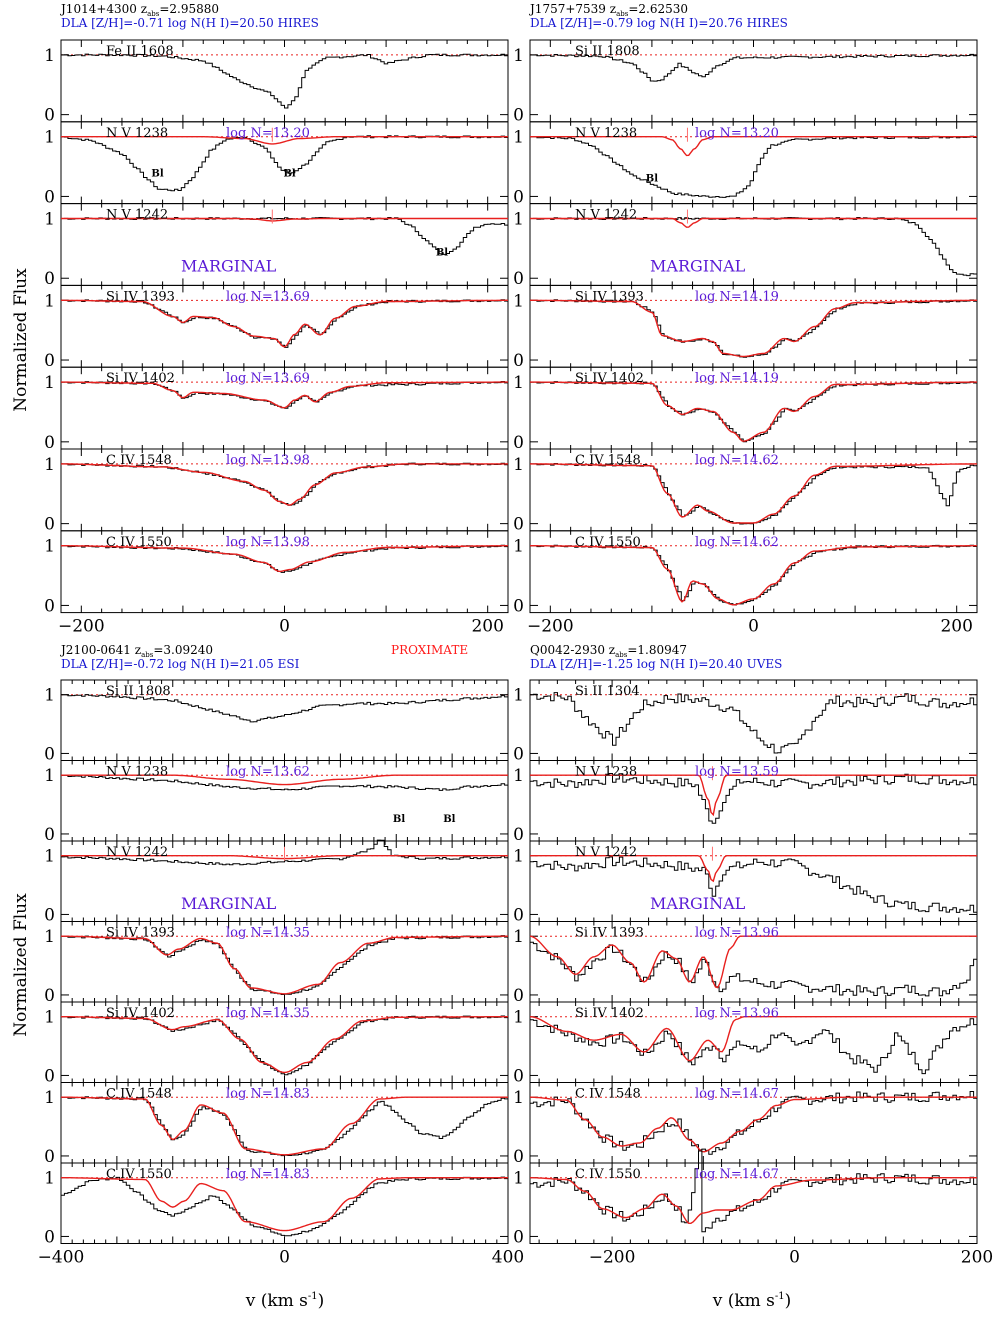  Describe the element at coordinates (508, 1258) in the screenshot. I see `x-tick-label: 400` at that location.